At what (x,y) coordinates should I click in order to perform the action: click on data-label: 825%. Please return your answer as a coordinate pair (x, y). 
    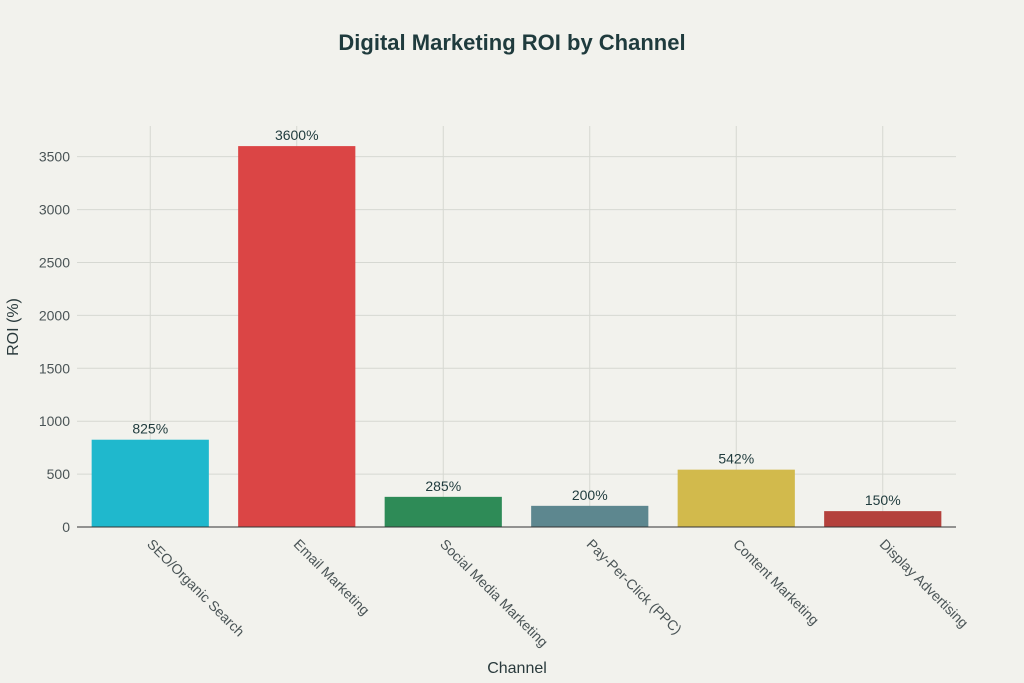
    Looking at the image, I should click on (150, 429).